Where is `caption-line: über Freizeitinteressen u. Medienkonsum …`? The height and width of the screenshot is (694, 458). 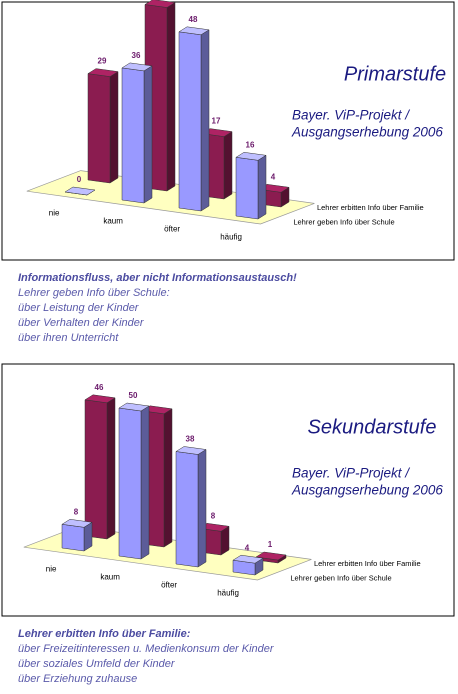 caption-line: über Freizeitinteressen u. Medienkonsum … is located at coordinates (146, 649).